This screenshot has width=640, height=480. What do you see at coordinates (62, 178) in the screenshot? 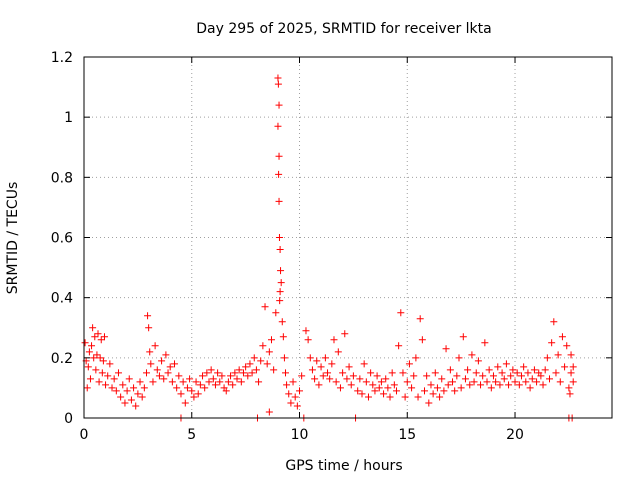
I see `y-tick-label: 0.8` at bounding box center [62, 178].